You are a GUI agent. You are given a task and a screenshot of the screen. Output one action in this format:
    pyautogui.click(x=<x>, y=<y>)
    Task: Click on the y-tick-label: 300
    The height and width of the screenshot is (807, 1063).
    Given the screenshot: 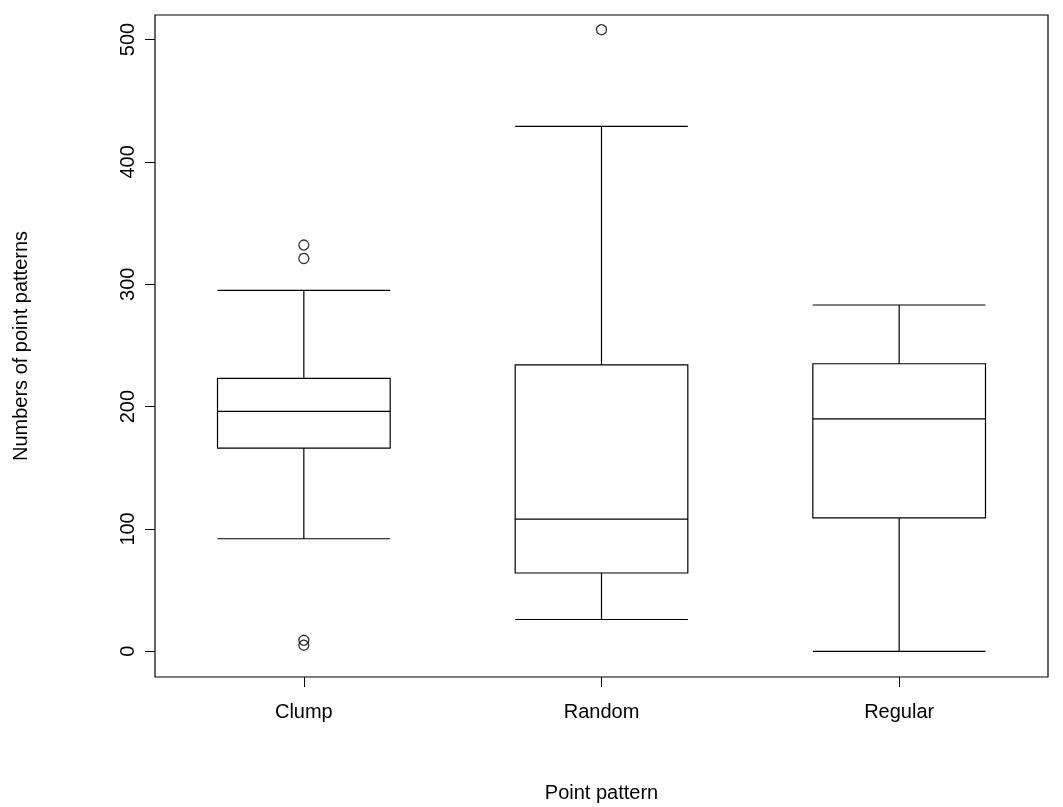 What is the action you would take?
    pyautogui.click(x=127, y=284)
    